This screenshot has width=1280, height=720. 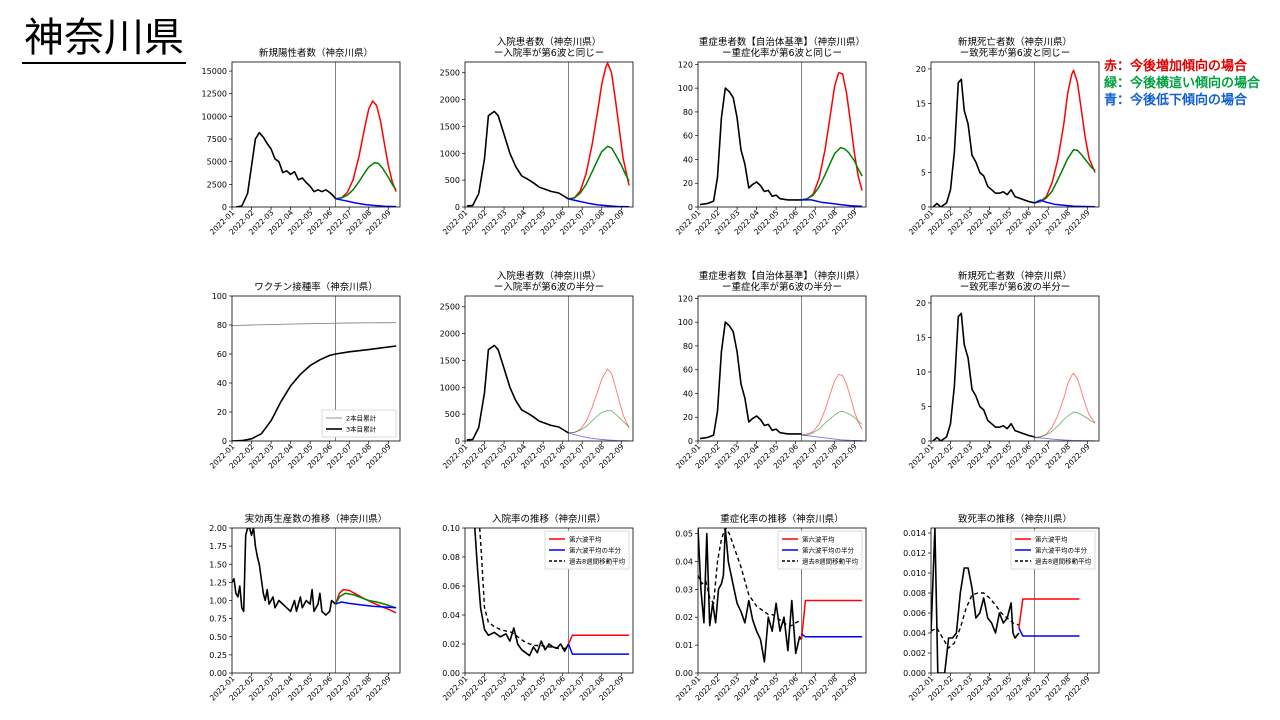 I want to click on chart-title: 新規陽性者数（神奈川県）, so click(x=316, y=53).